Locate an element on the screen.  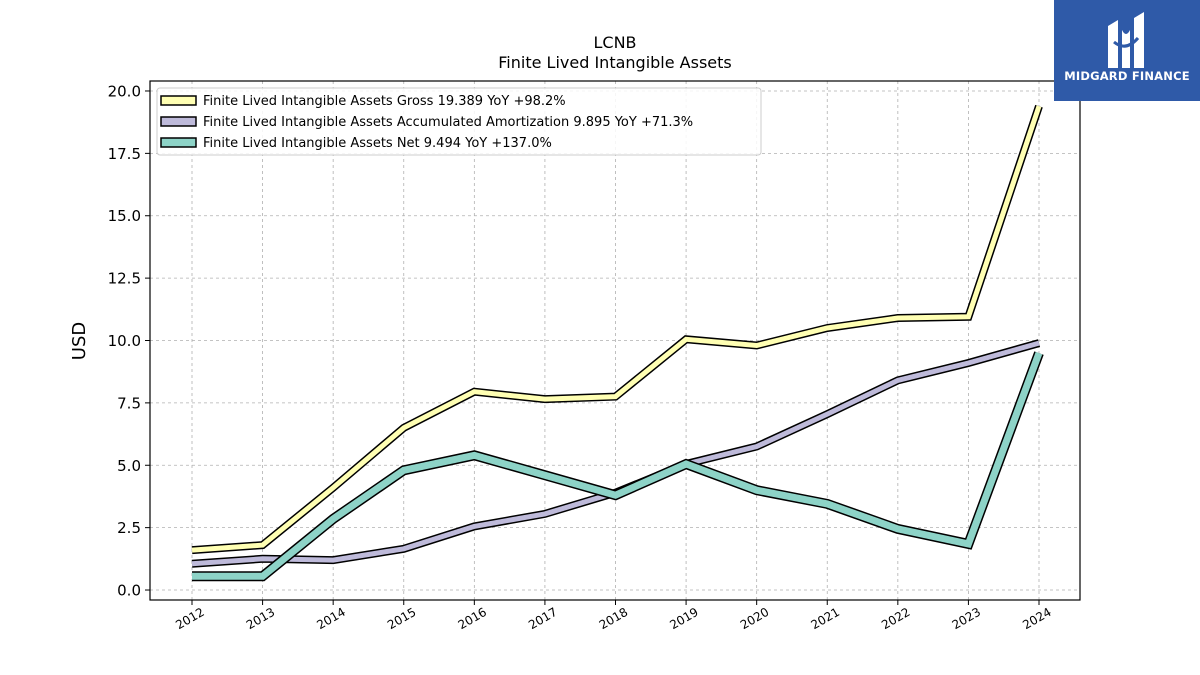
x-tick-label: 2014 is located at coordinates (330, 618).